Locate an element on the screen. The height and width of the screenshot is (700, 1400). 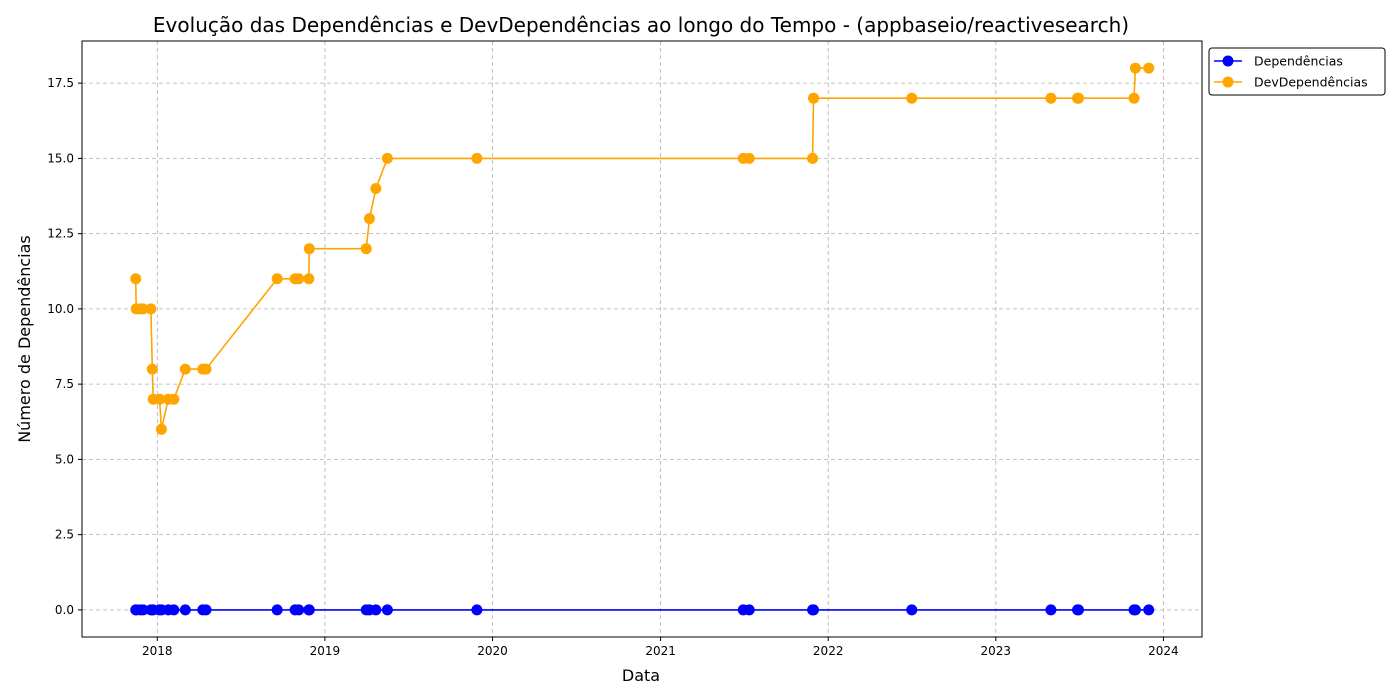
y-axis-title: Número de Dependências is located at coordinates (24, 339).